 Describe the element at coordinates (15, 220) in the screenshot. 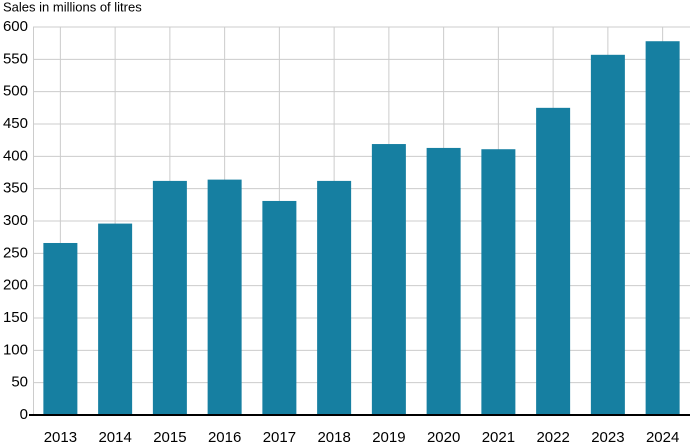

I see `y-tick-label: 300` at that location.